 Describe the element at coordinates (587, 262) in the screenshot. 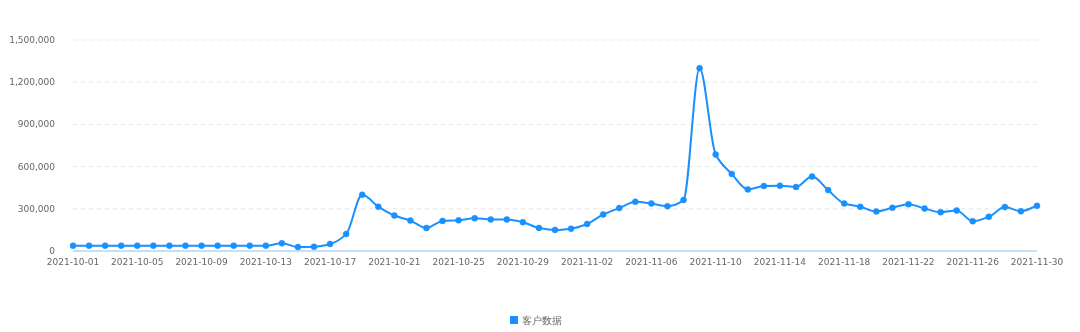

I see `x-tick-label: 2021-11-02` at that location.